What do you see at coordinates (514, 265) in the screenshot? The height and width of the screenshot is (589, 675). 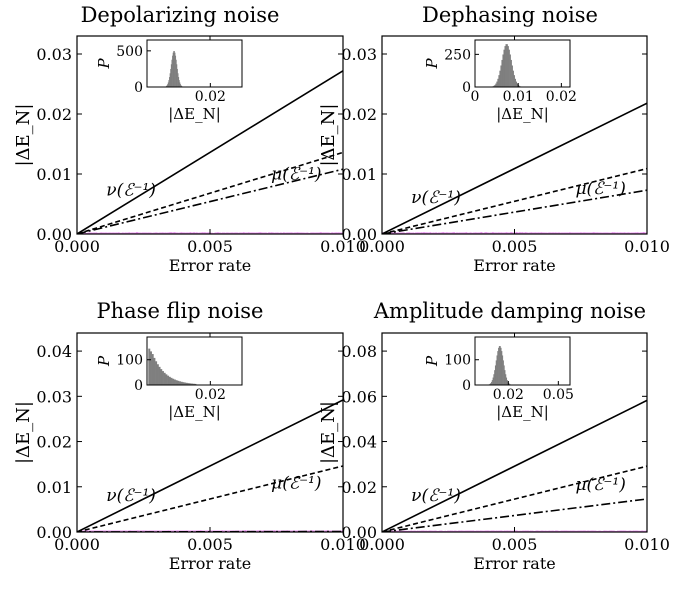 I see `x-axis-label: Error rate` at bounding box center [514, 265].